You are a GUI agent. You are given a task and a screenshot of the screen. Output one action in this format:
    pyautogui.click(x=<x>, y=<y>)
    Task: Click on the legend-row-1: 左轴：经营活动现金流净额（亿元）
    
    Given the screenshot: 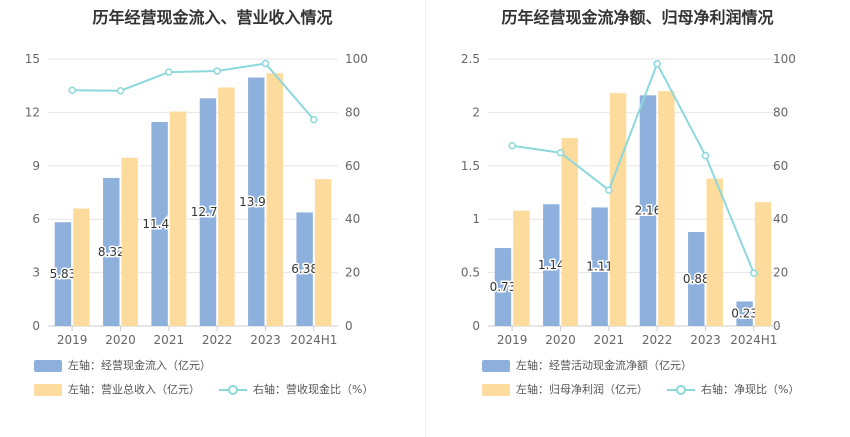 What is the action you would take?
    pyautogui.click(x=662, y=366)
    